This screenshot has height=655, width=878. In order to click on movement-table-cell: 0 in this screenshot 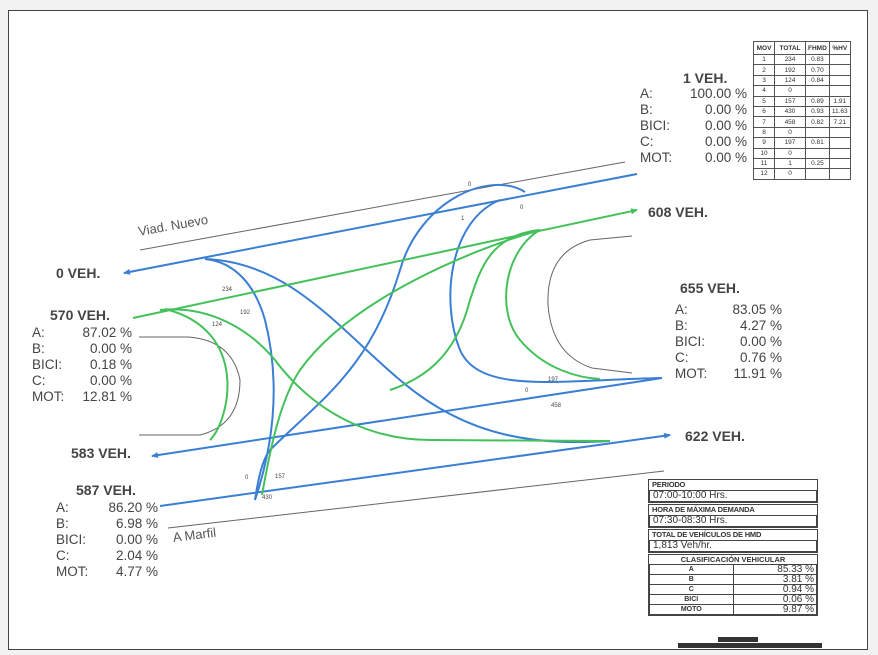, I will do `click(790, 153)`.